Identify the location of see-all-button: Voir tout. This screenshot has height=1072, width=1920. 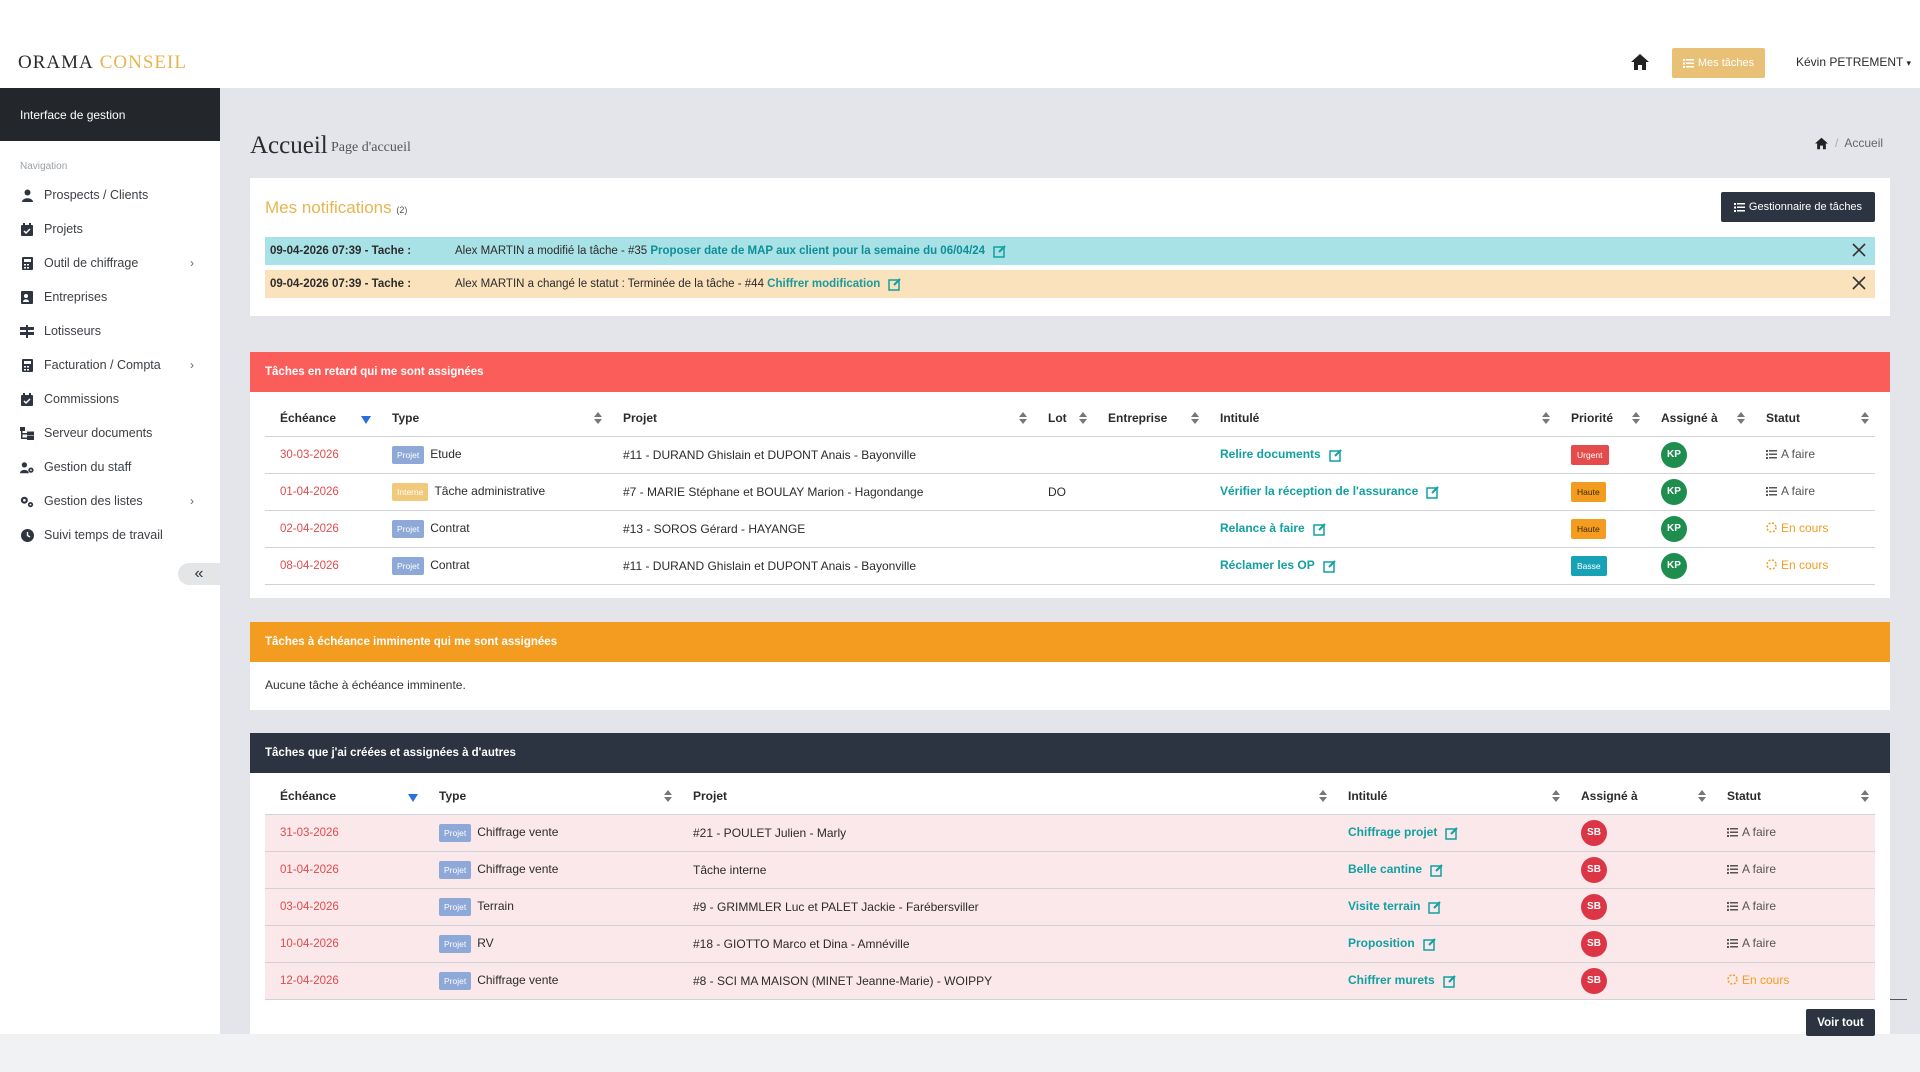
(1840, 1022).